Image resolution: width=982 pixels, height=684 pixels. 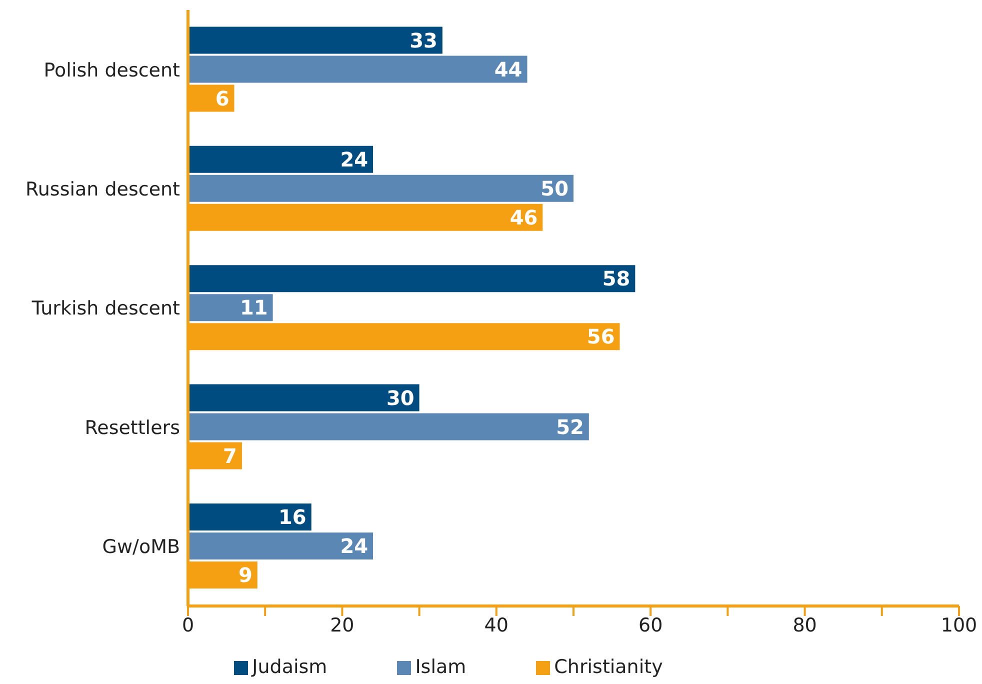 What do you see at coordinates (600, 336) in the screenshot?
I see `data-label: 56` at bounding box center [600, 336].